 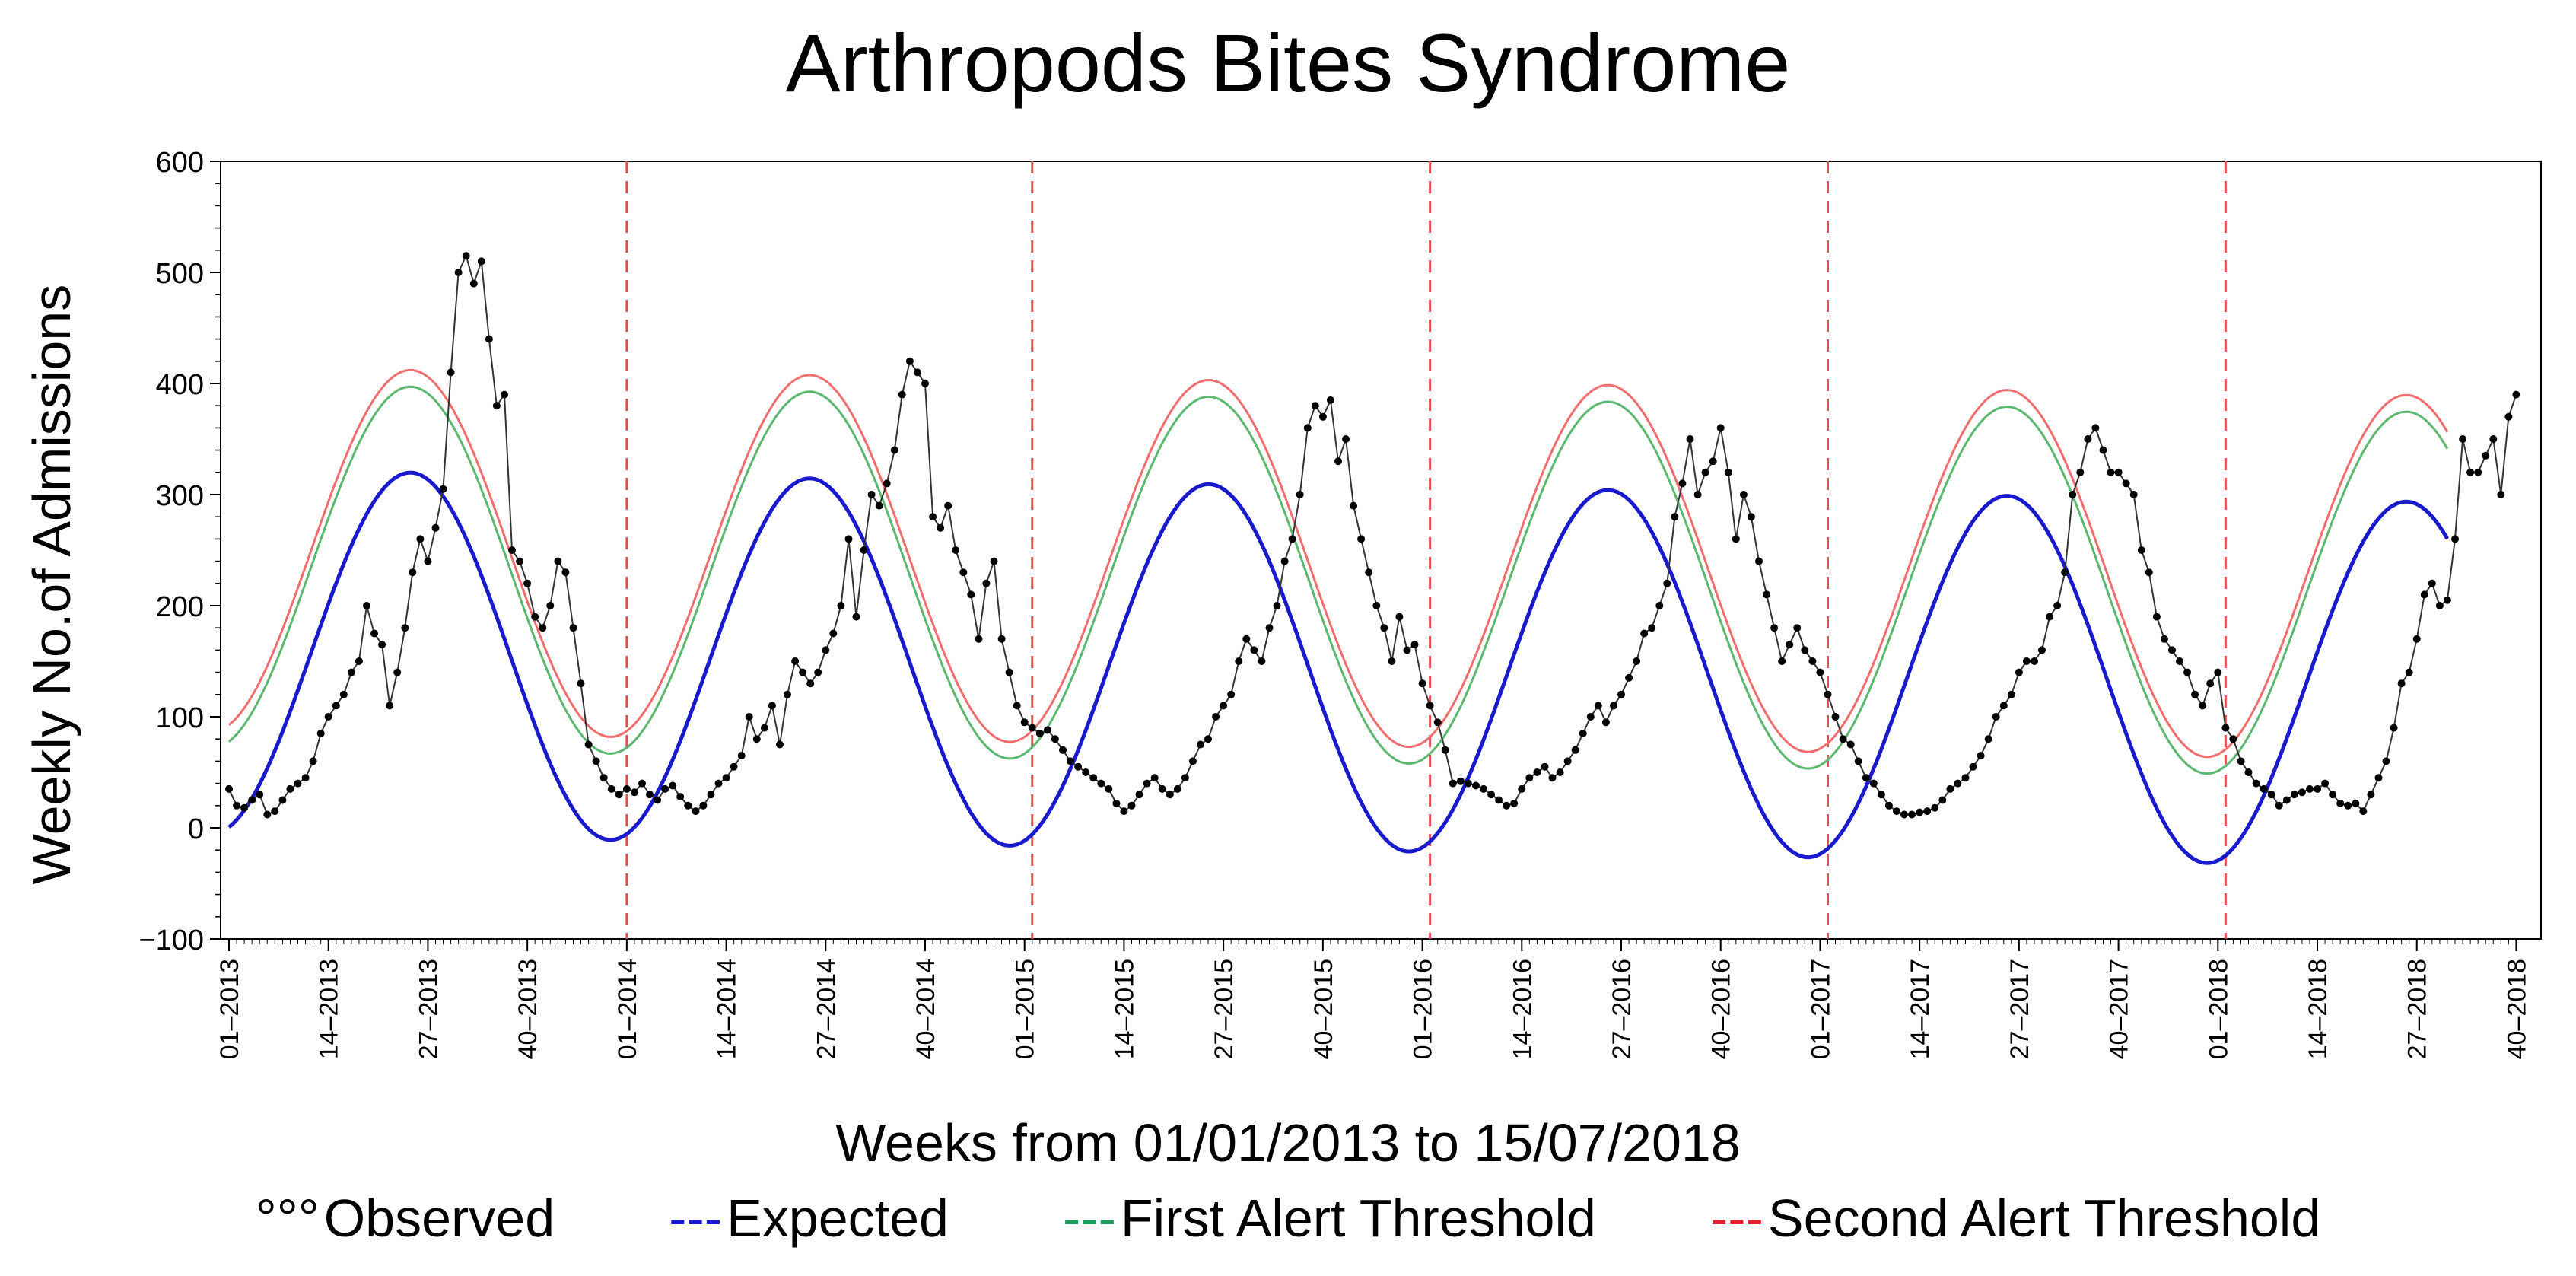 What do you see at coordinates (329, 1009) in the screenshot?
I see `x-tick-label: 14–2013` at bounding box center [329, 1009].